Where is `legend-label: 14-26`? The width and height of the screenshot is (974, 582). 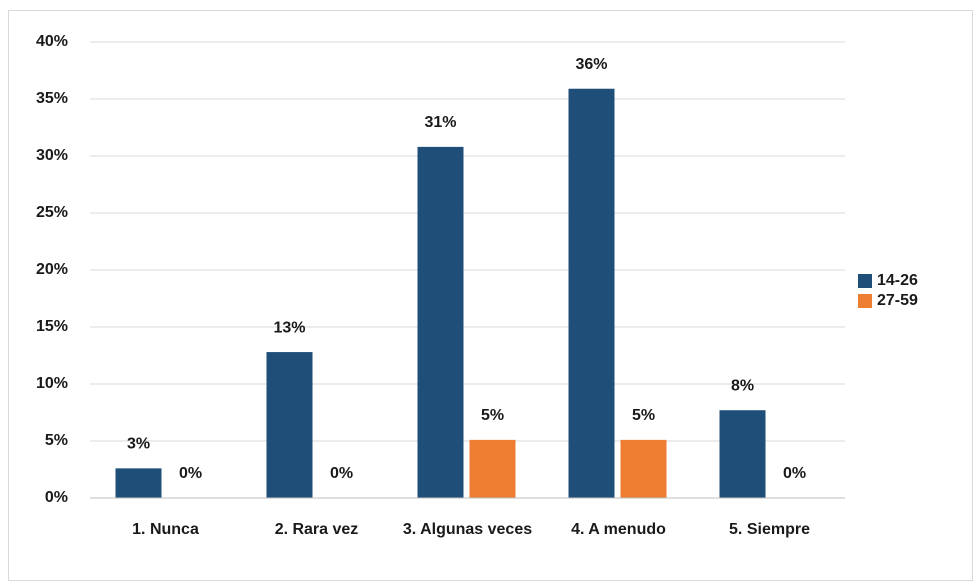 legend-label: 14-26 is located at coordinates (897, 280).